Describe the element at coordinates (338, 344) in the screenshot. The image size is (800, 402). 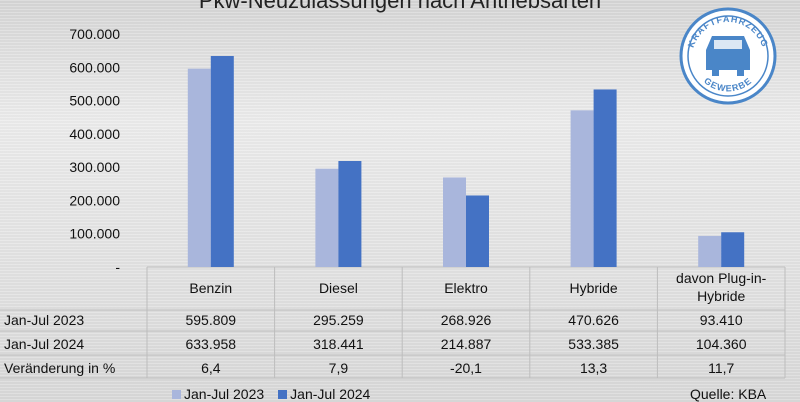
I see `table-cell: 318.441` at that location.